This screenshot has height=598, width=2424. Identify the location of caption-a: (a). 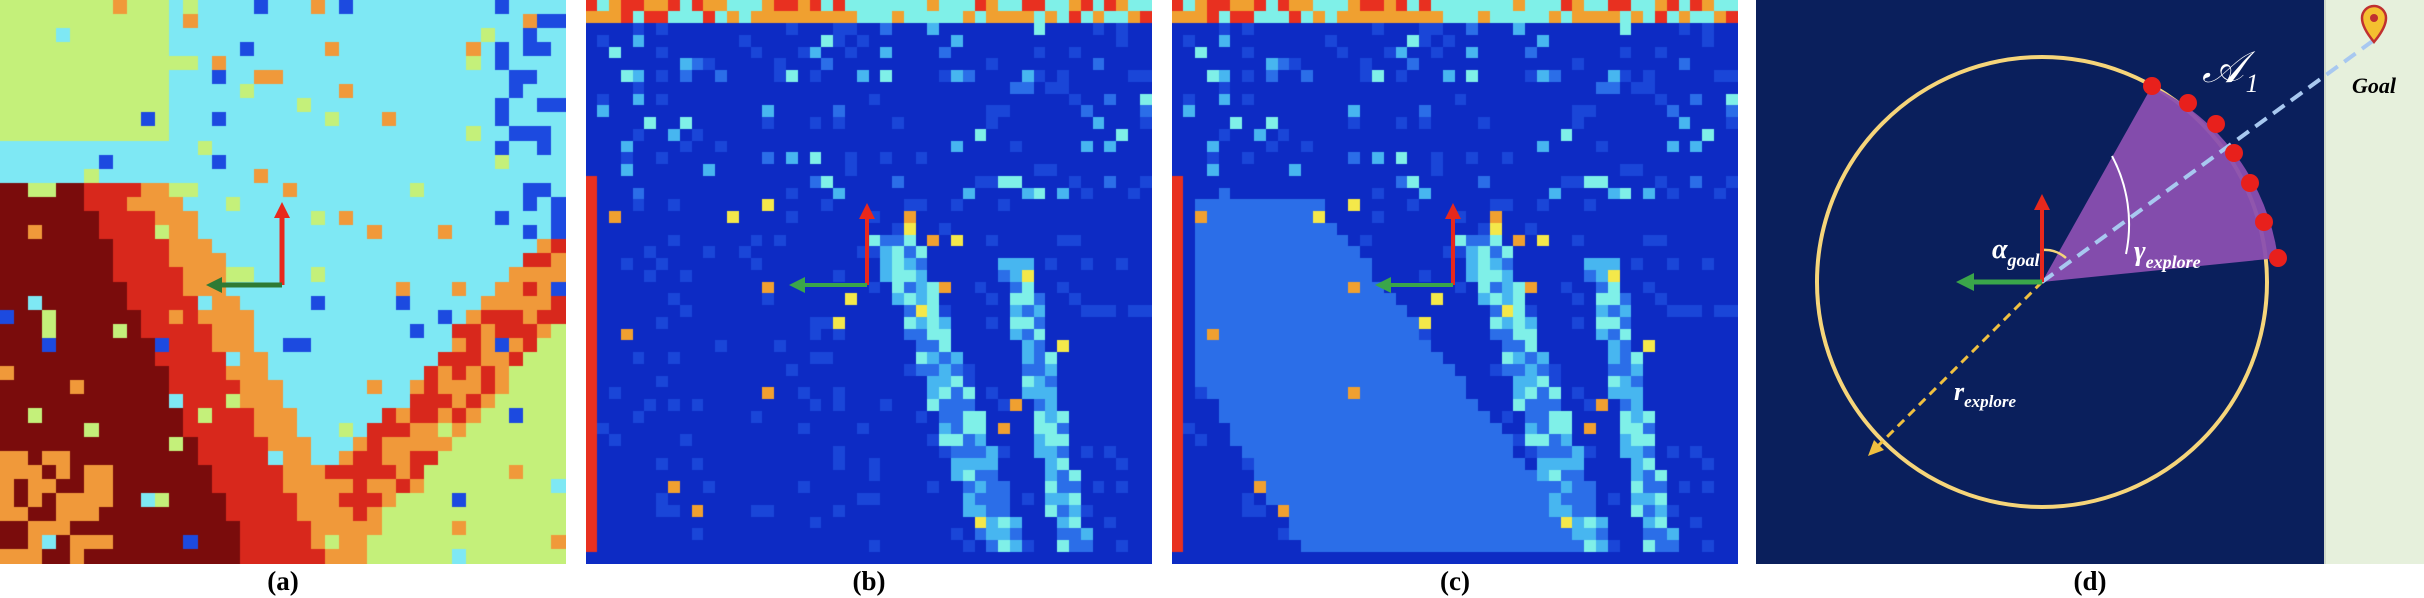
(283, 581).